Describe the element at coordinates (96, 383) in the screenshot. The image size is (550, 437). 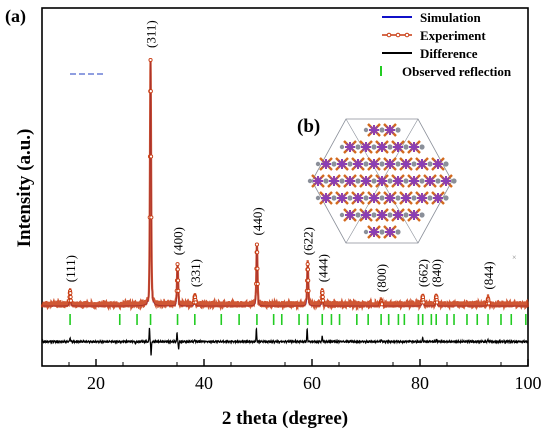
I see `x-tick-label: 20` at that location.